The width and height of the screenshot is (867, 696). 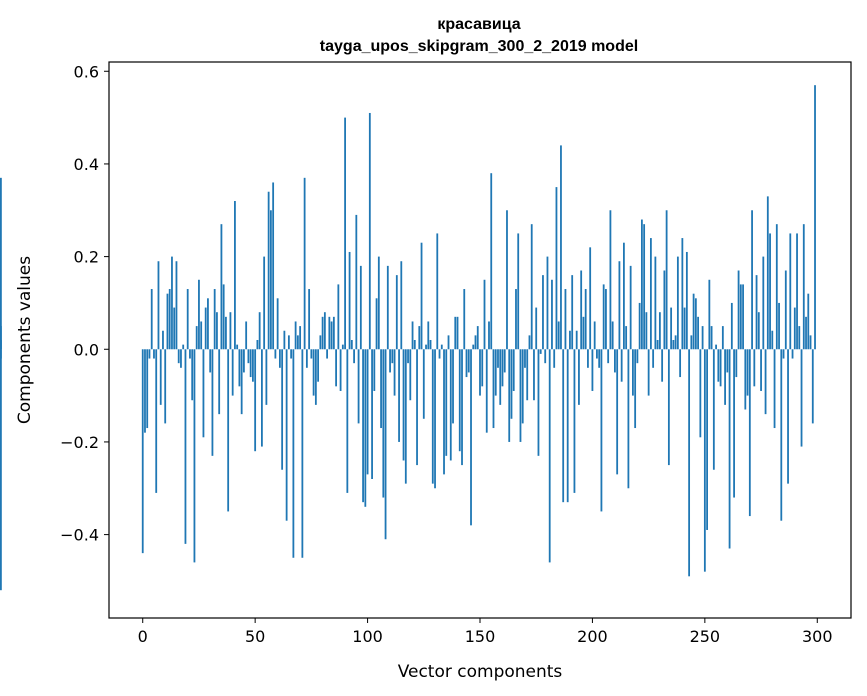 What do you see at coordinates (86, 164) in the screenshot?
I see `y-tick-label: 0.4` at bounding box center [86, 164].